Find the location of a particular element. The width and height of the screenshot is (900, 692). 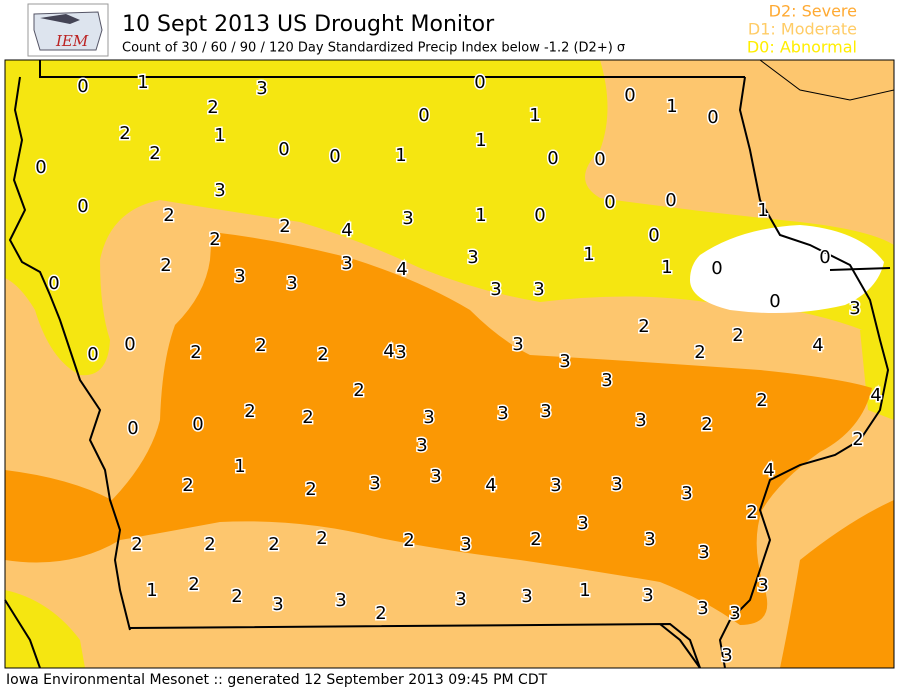

logo-text: IEM is located at coordinates (72, 41).